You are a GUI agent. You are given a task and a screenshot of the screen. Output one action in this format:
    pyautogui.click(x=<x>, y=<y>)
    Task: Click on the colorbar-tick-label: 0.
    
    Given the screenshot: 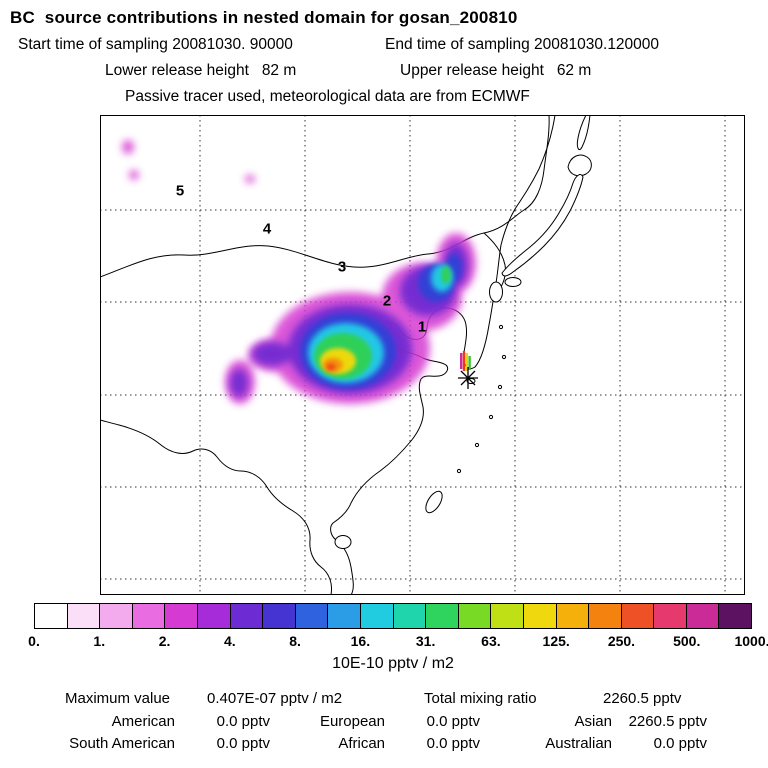 What is the action you would take?
    pyautogui.click(x=34, y=641)
    